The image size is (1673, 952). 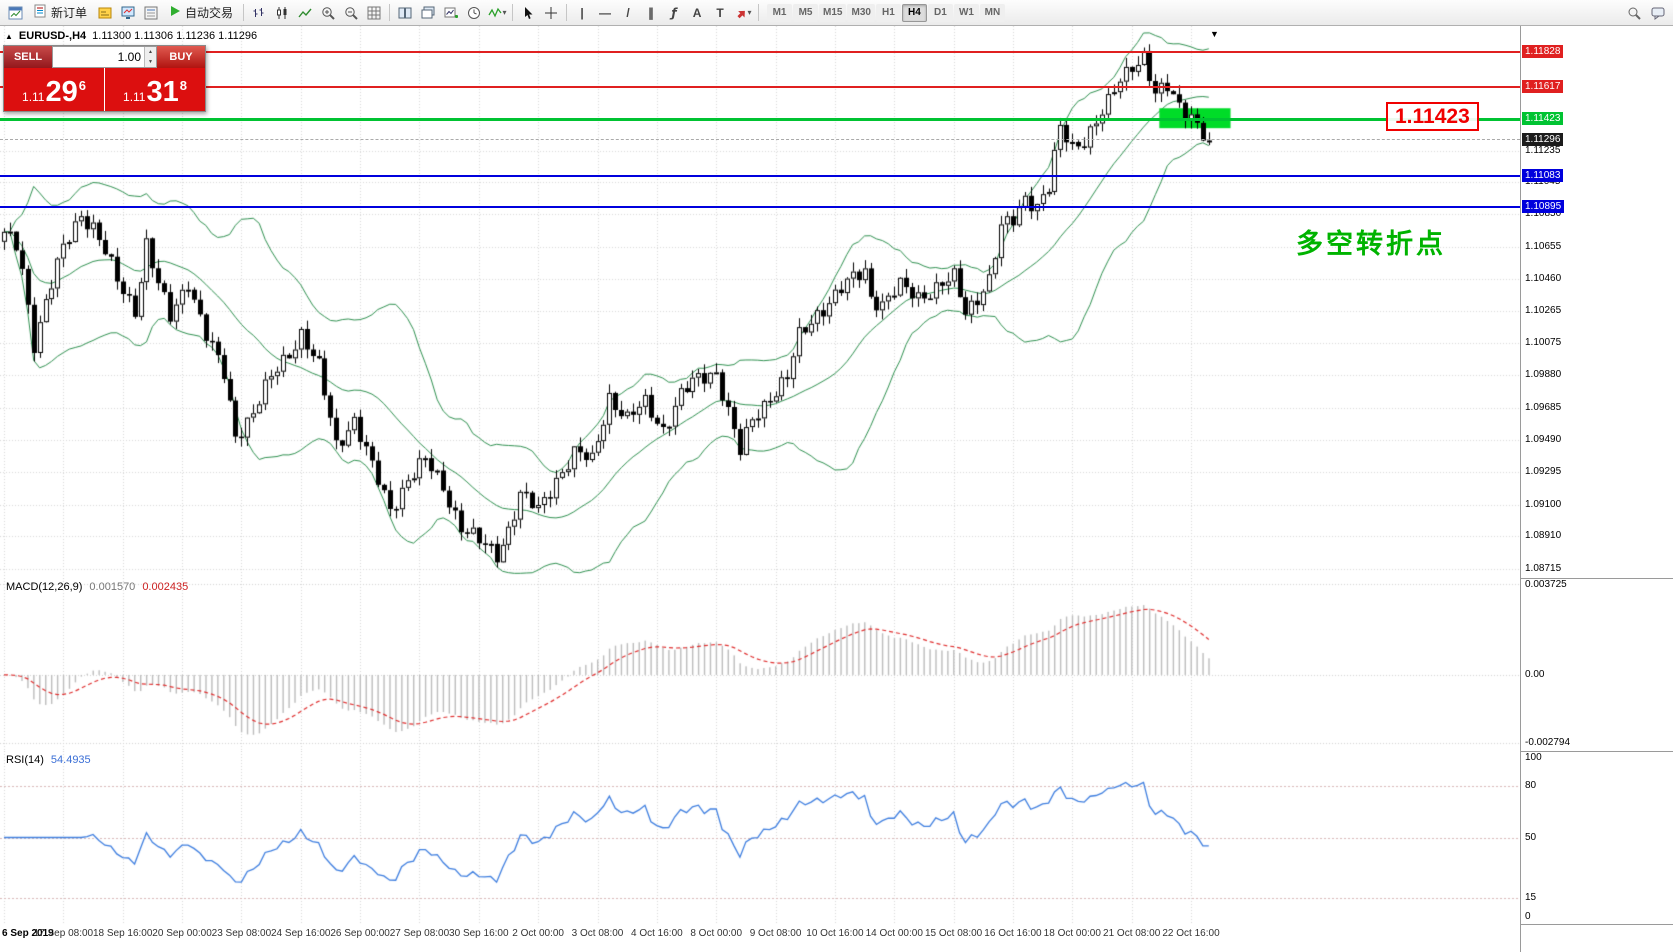 I want to click on indicators-icon: ▾, so click(x=497, y=13).